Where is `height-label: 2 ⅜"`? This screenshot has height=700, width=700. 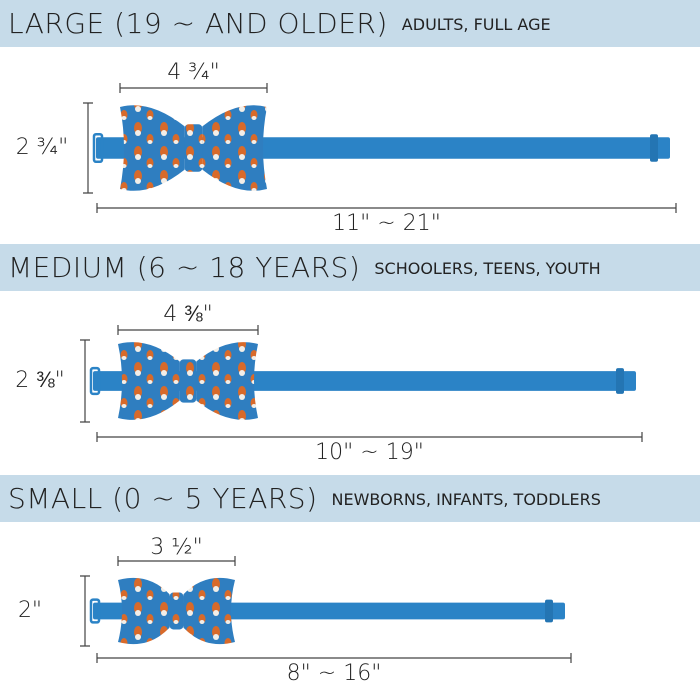 height-label: 2 ⅜" is located at coordinates (39, 380).